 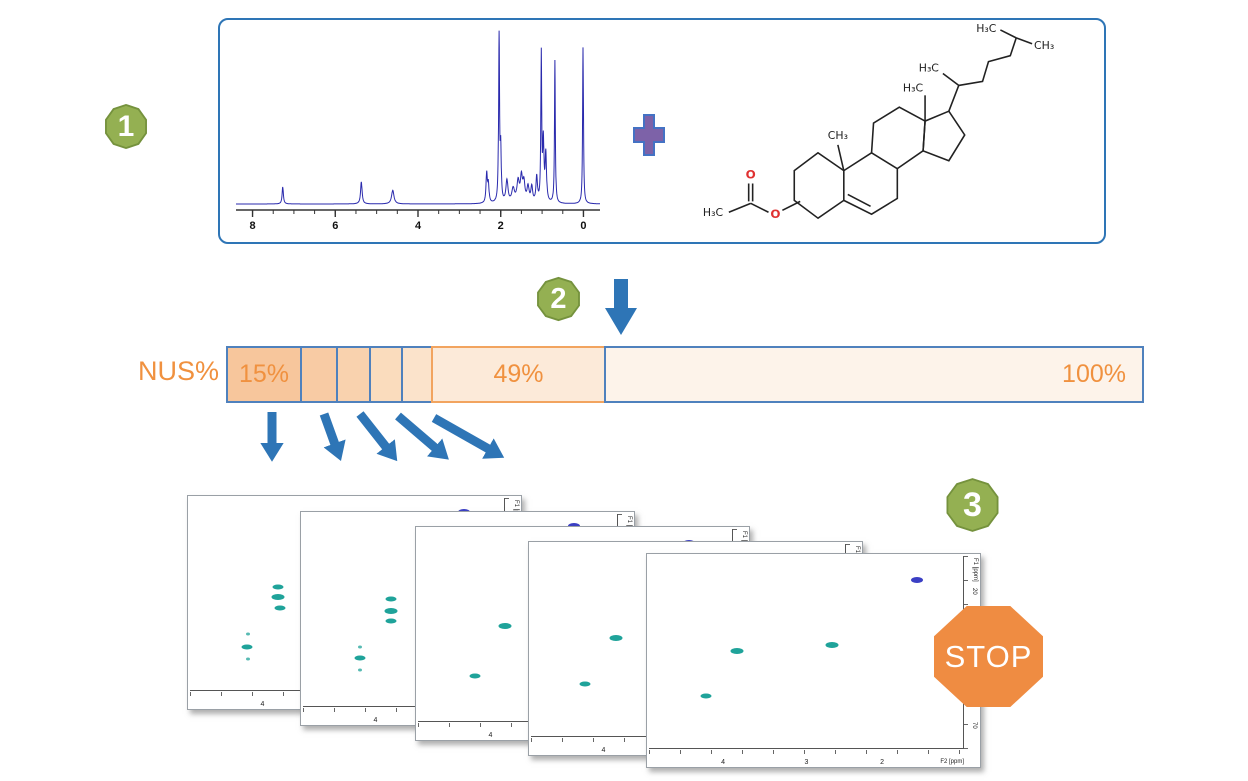 I want to click on step3-number: 3, so click(x=972, y=505).